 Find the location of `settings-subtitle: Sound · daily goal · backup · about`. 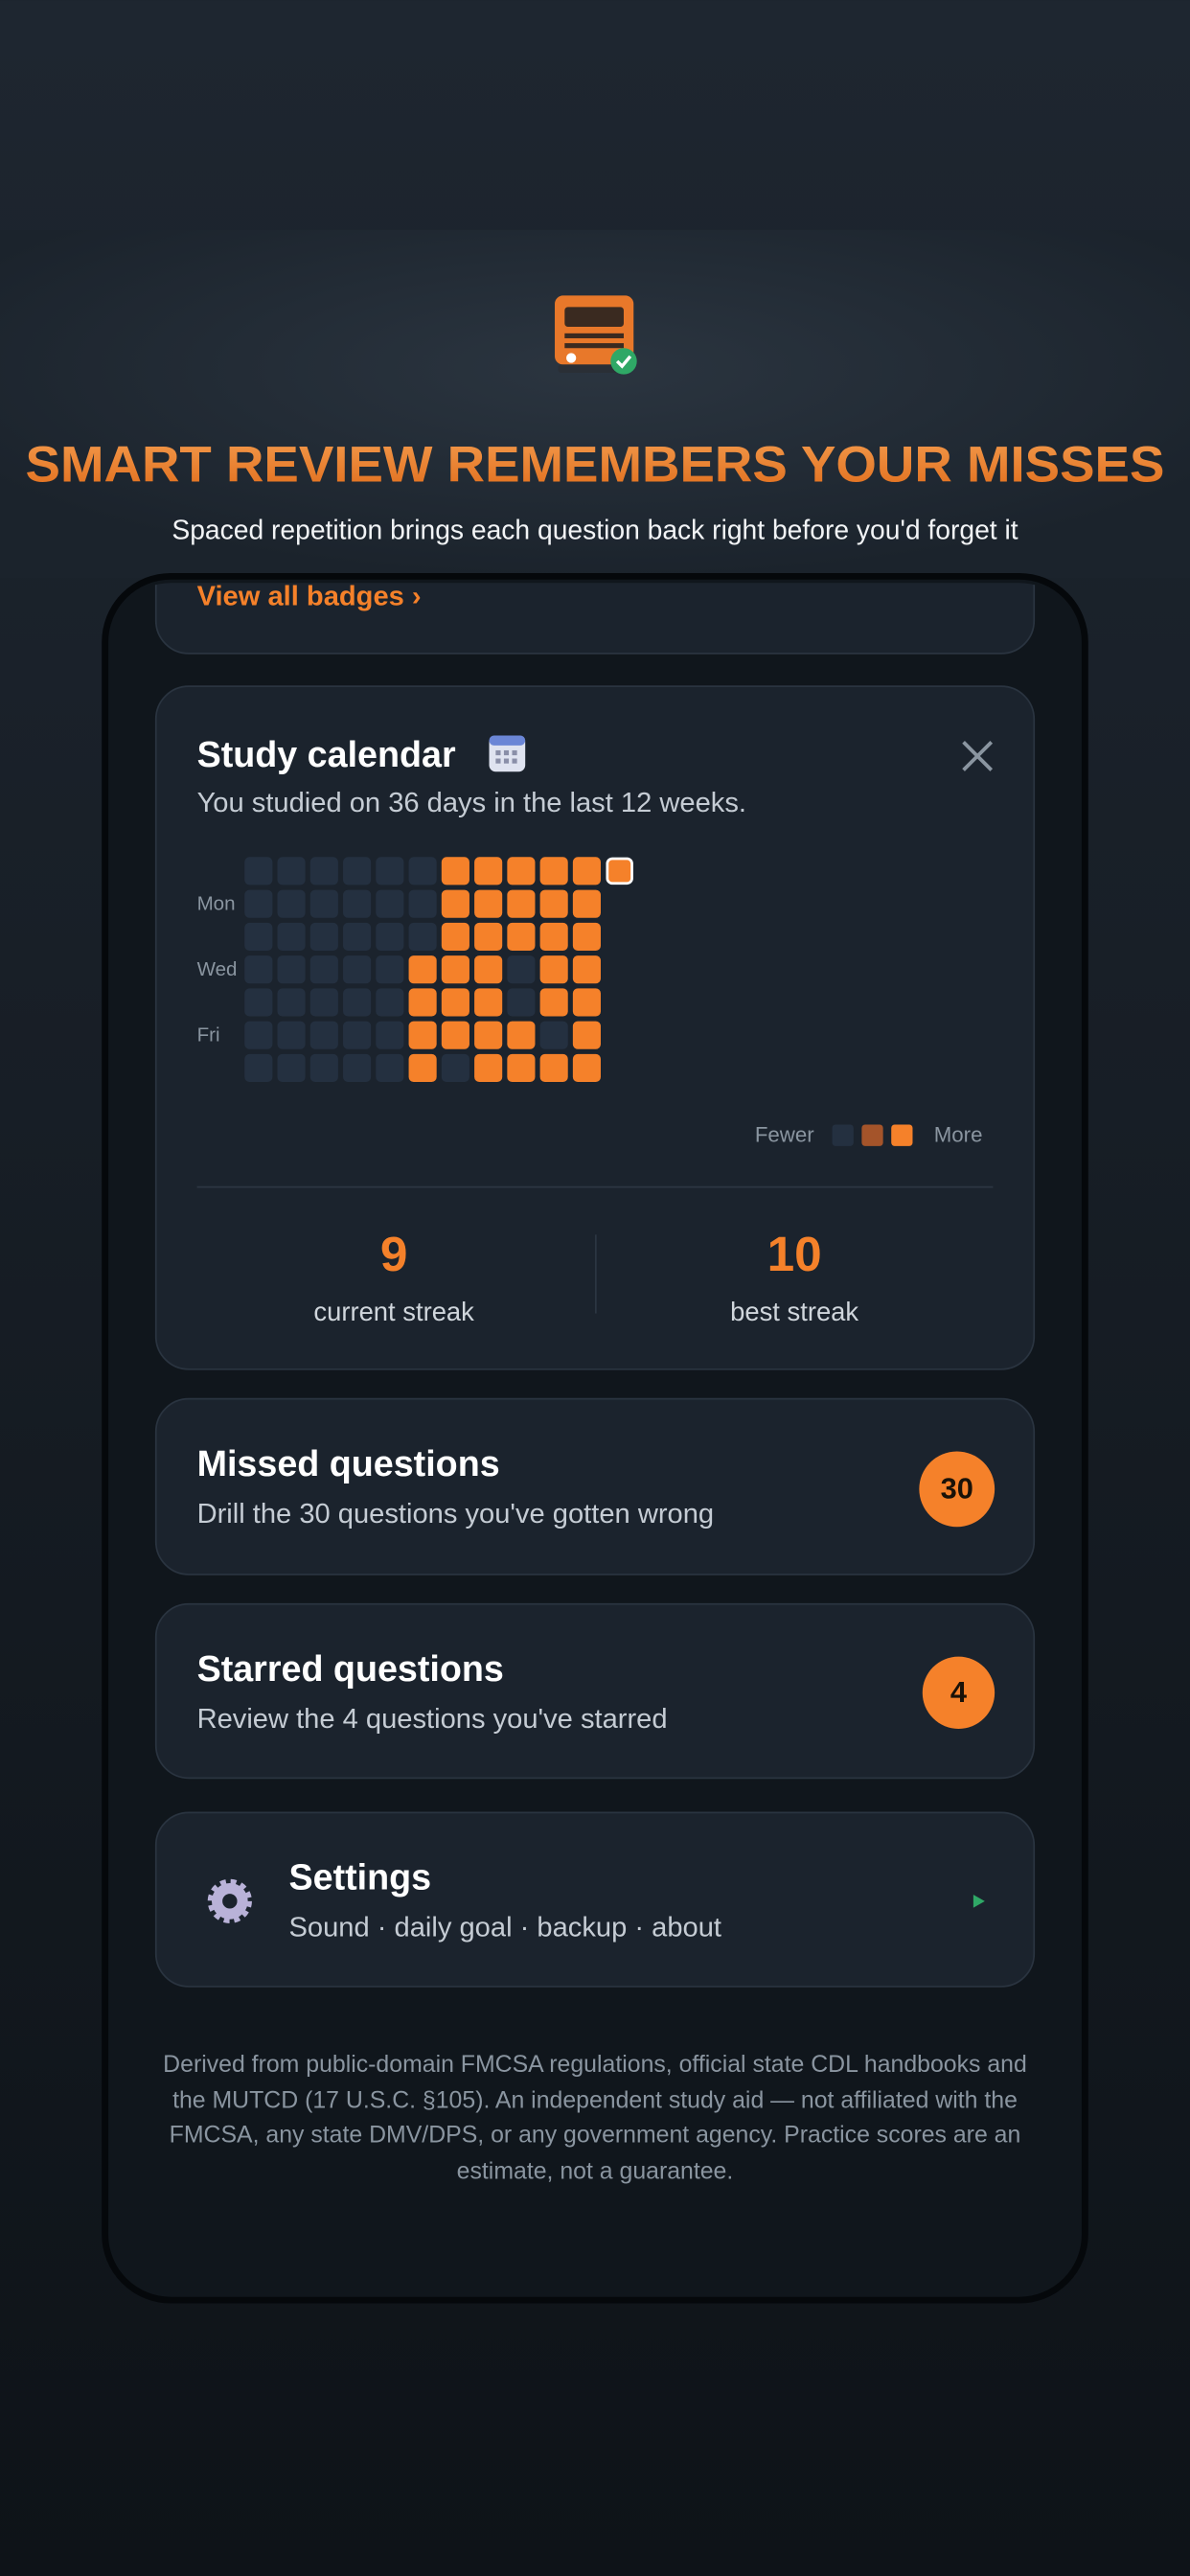

settings-subtitle: Sound · daily goal · backup · about is located at coordinates (505, 1928).